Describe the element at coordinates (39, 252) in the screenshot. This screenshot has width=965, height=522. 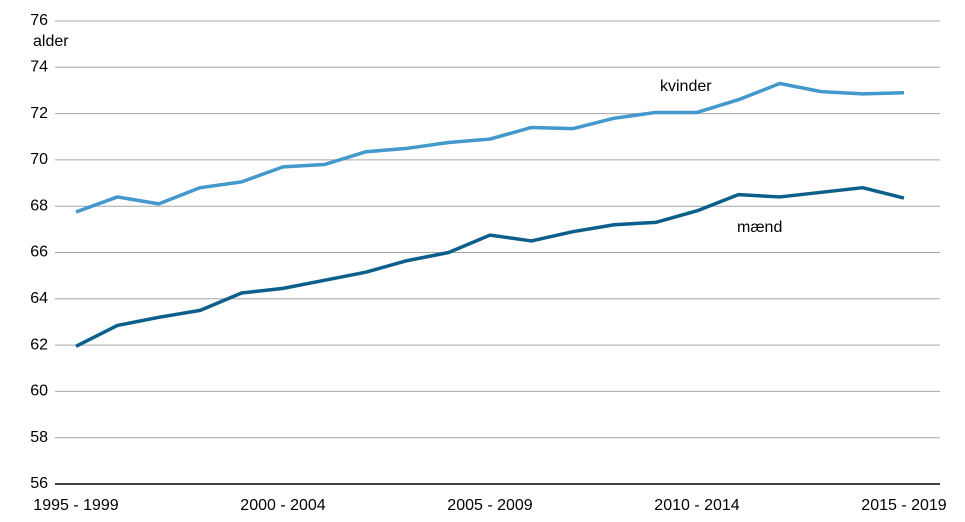
I see `y-tick-label: 66` at that location.